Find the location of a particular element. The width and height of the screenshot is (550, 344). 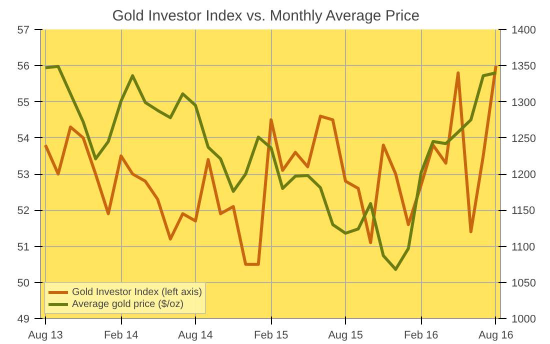

x-tick-label: Feb 15 is located at coordinates (271, 336).